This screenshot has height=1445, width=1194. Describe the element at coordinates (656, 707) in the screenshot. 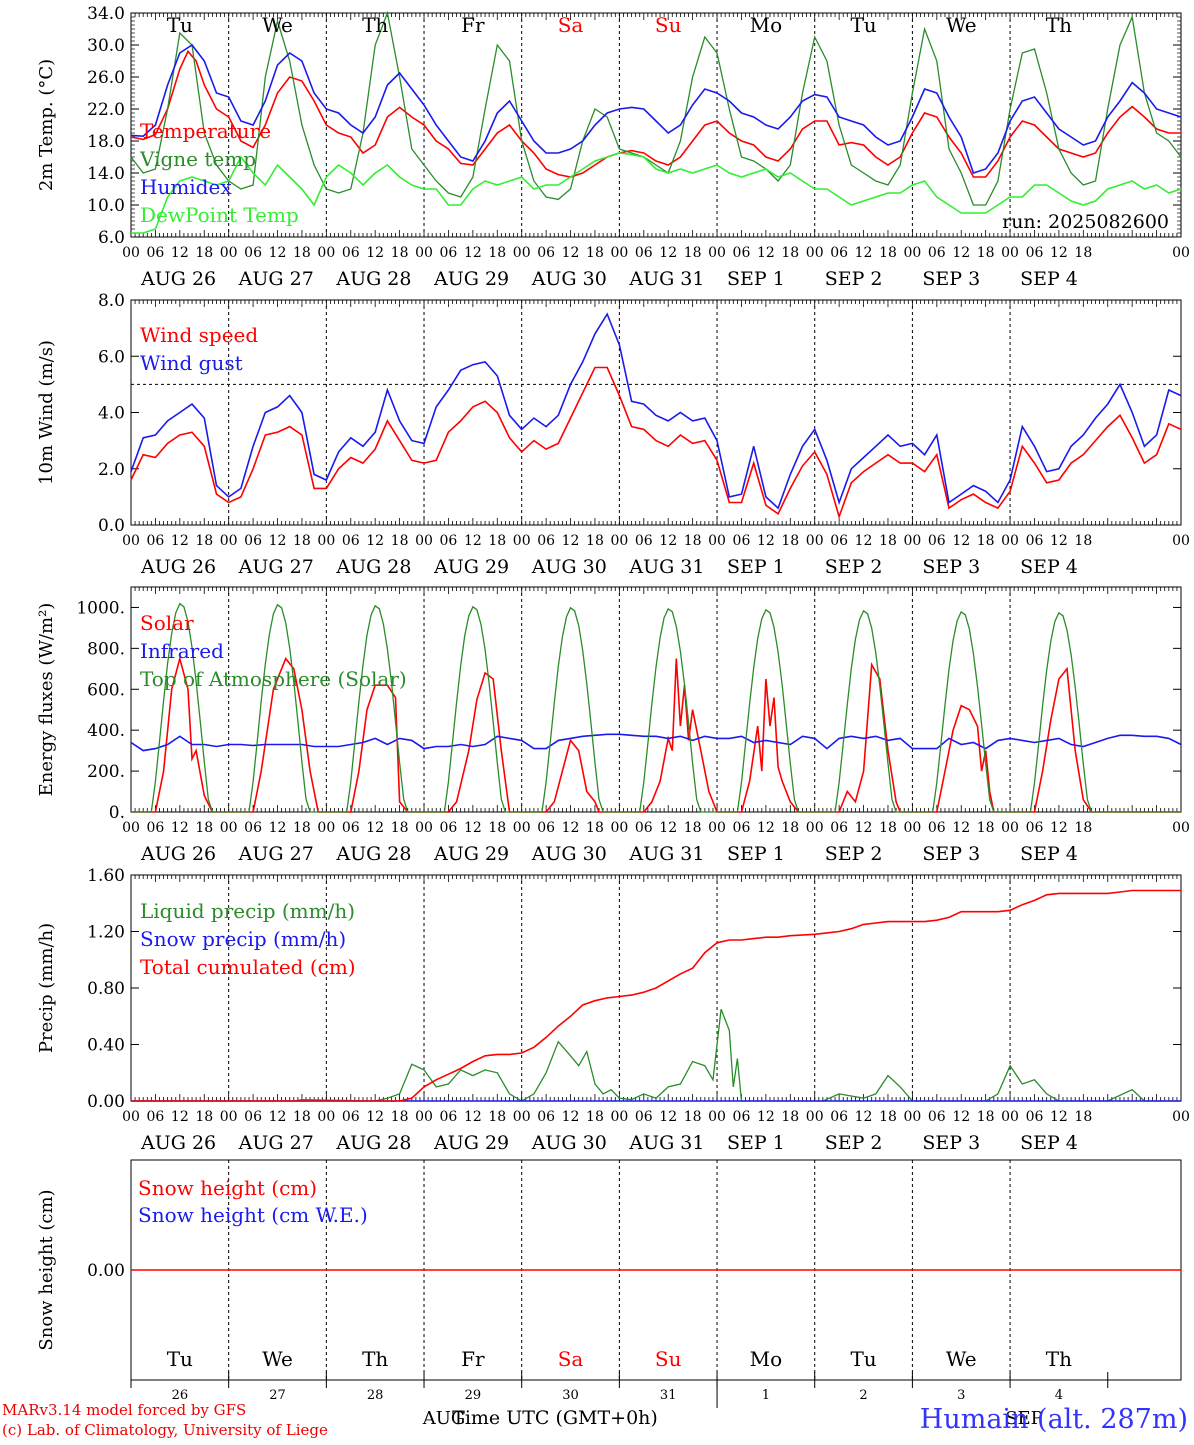

I see `series-line-top-of-atmosphere-solar` at that location.